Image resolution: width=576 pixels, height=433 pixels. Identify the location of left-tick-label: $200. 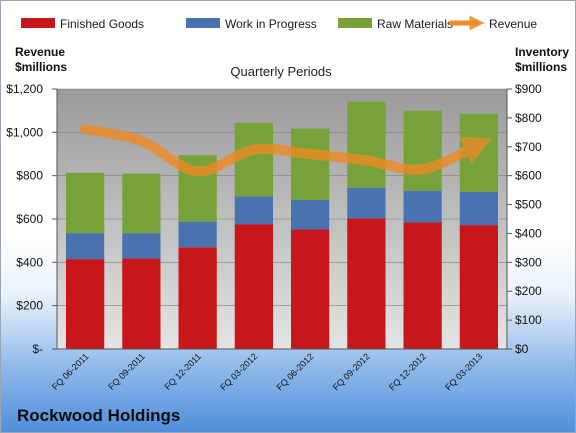
(29, 306).